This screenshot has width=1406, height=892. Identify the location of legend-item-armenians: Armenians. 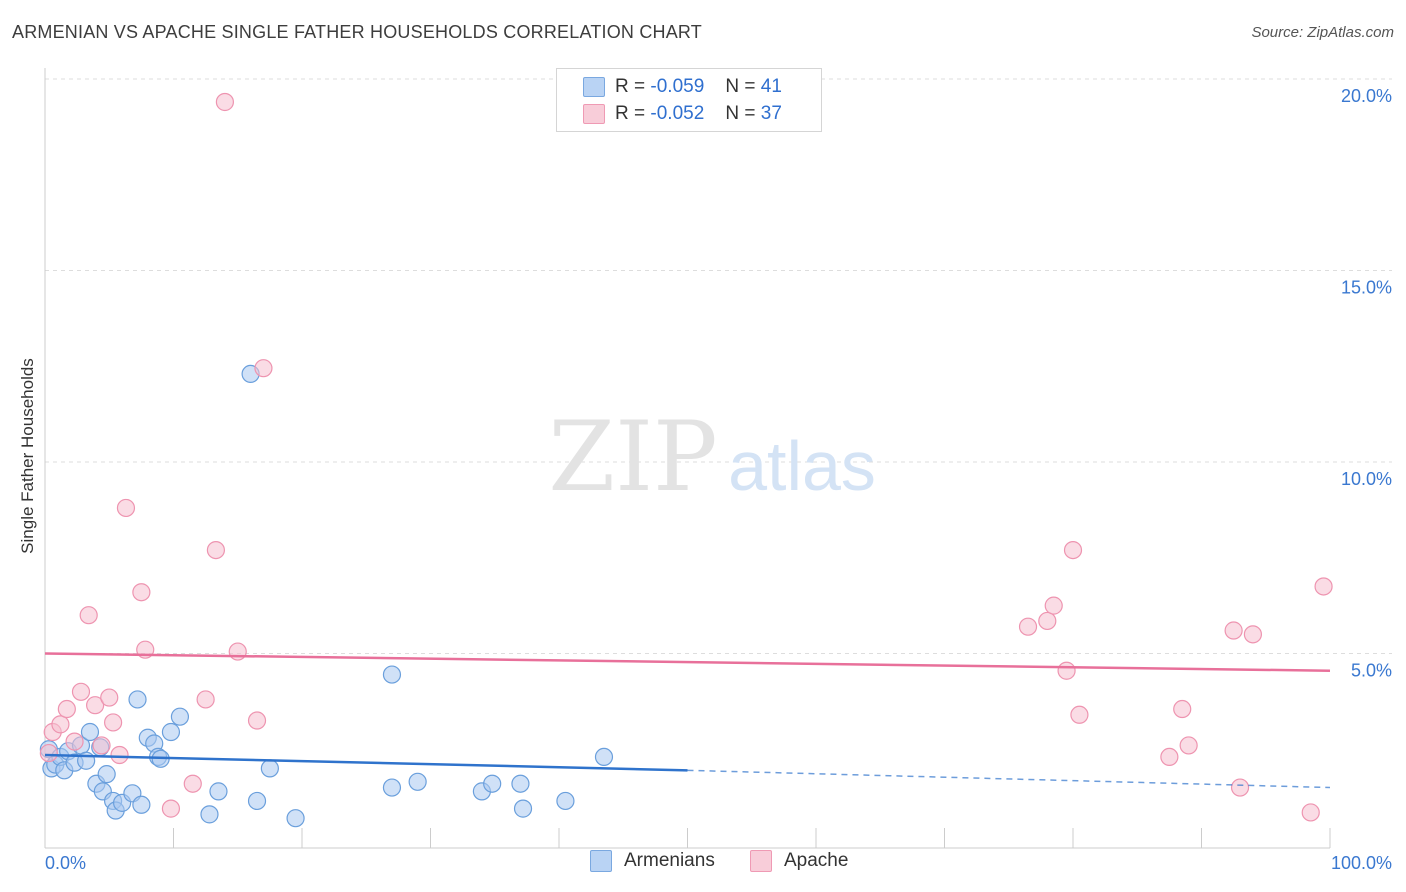
(652, 861).